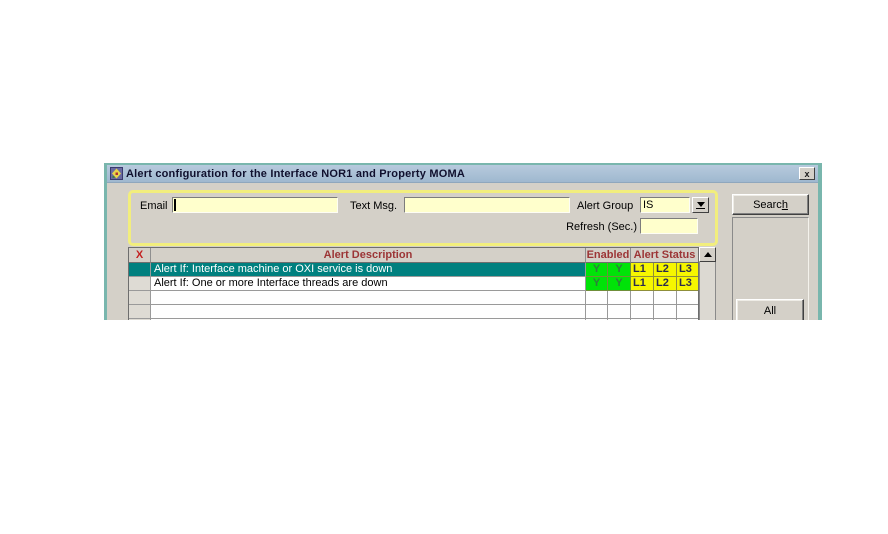  I want to click on header-enabled: Enabled, so click(608, 255).